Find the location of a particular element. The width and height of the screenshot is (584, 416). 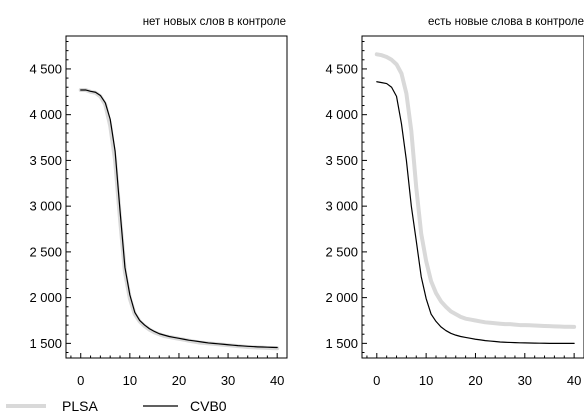

chart-title: есть новые слова в контроле is located at coordinates (506, 22).